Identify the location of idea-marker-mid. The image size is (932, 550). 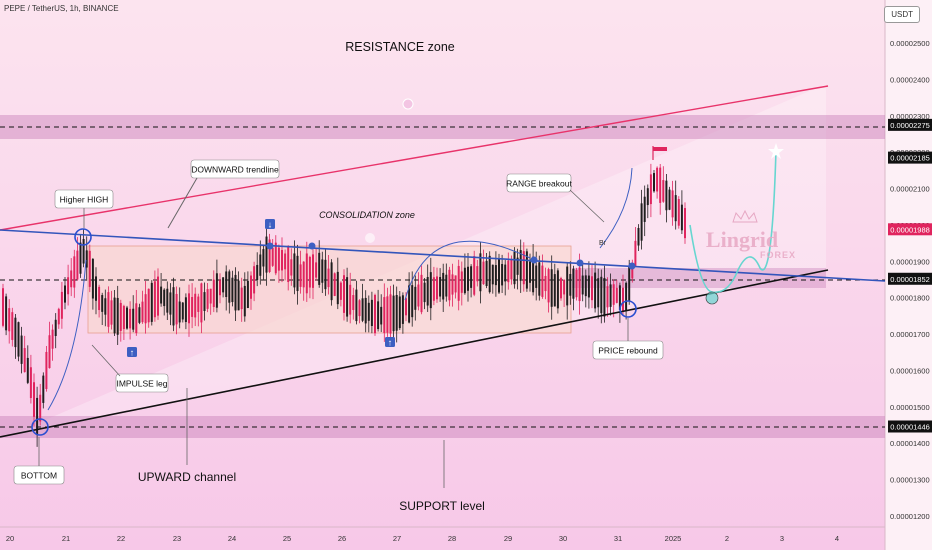
(370, 238).